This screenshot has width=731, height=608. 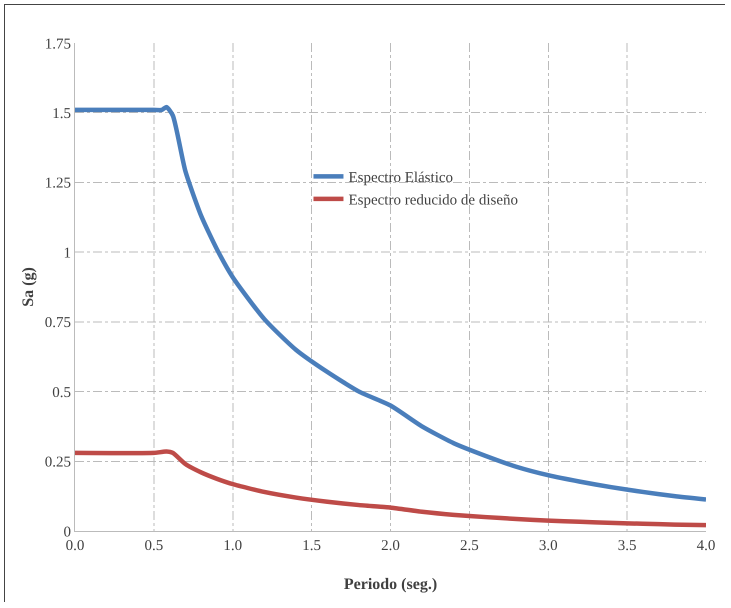 I want to click on y-tick-label: 0.75, so click(x=57, y=323).